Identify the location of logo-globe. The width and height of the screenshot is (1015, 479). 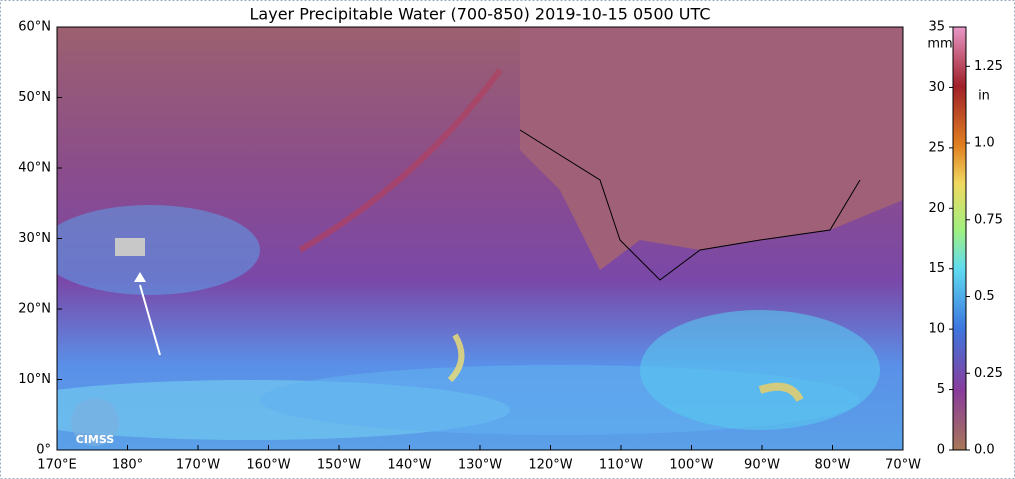
(95, 422).